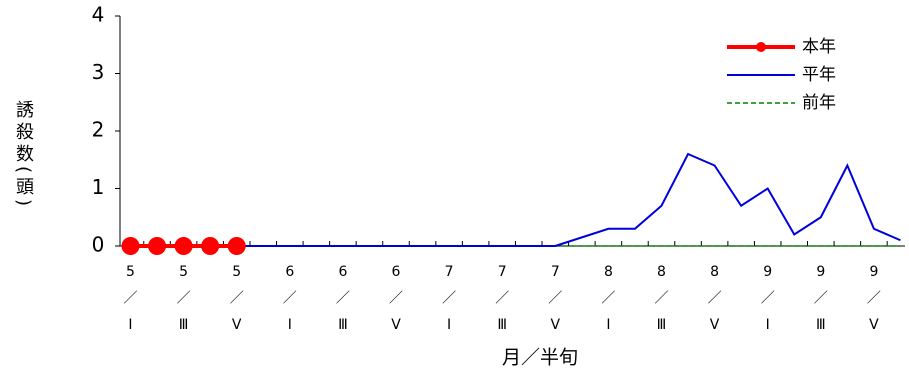 This screenshot has width=909, height=378. What do you see at coordinates (502, 298) in the screenshot?
I see `x-tick-label: 7 ／ Ⅲ` at bounding box center [502, 298].